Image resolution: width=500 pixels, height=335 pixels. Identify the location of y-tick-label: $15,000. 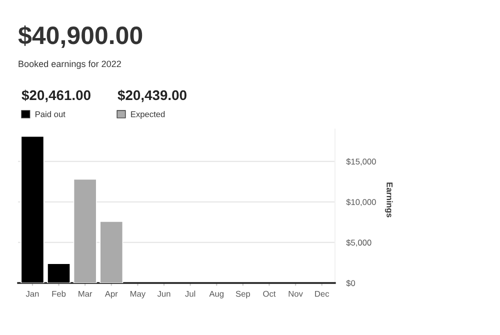
(361, 162).